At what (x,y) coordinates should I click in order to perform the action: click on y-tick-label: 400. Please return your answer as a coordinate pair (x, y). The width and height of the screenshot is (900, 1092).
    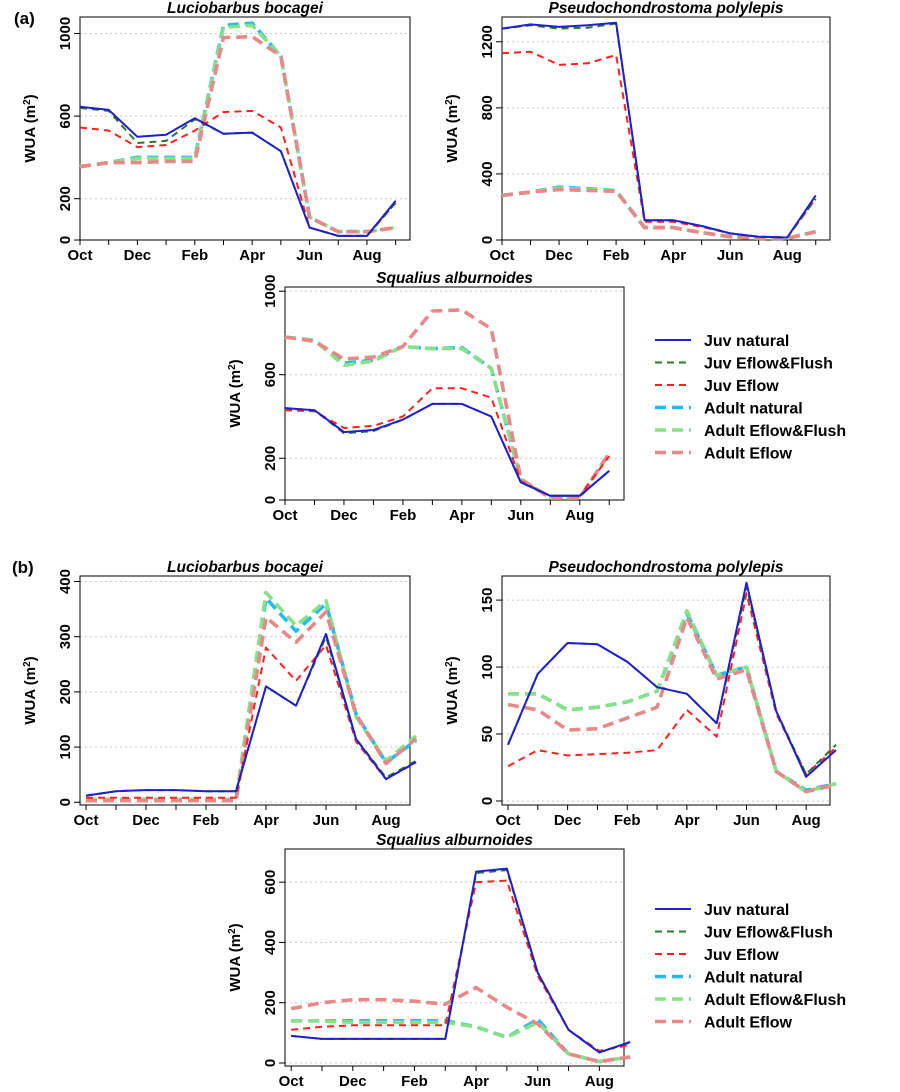
    Looking at the image, I should click on (270, 942).